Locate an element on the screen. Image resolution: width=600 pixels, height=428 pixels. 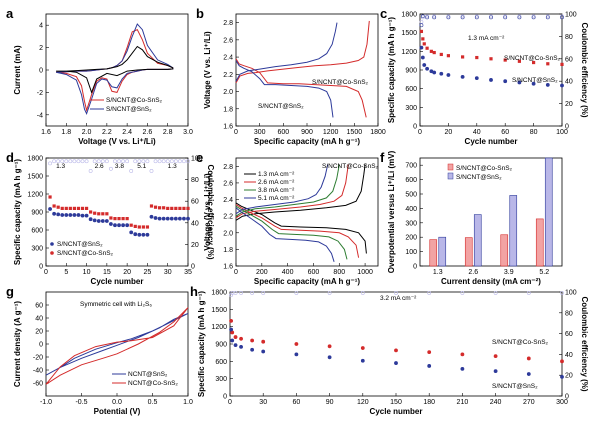
bar-1.3-co-sns2 is located at coordinates (433, 253).